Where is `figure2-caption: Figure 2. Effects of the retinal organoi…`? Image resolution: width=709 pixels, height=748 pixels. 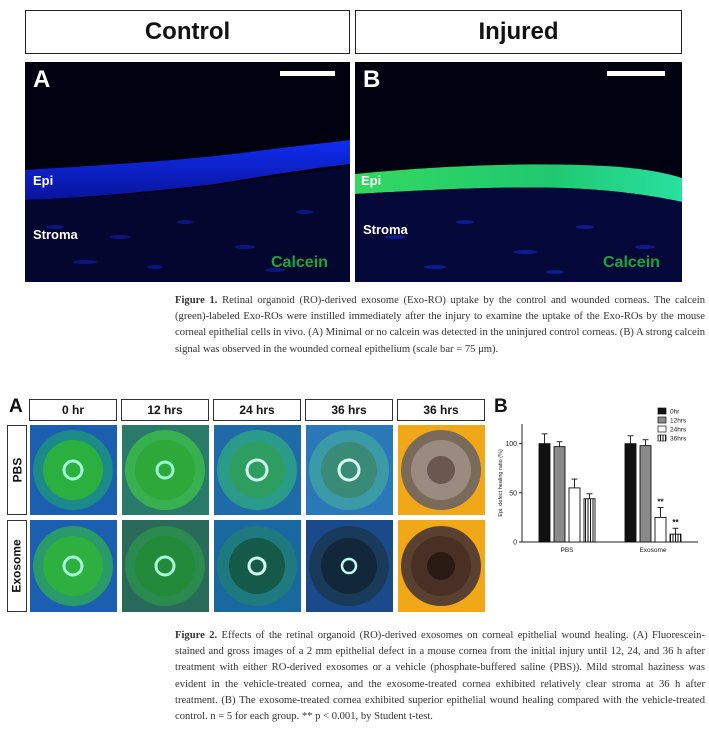
figure2-caption: Figure 2. Effects of the retinal organoi… is located at coordinates (440, 676).